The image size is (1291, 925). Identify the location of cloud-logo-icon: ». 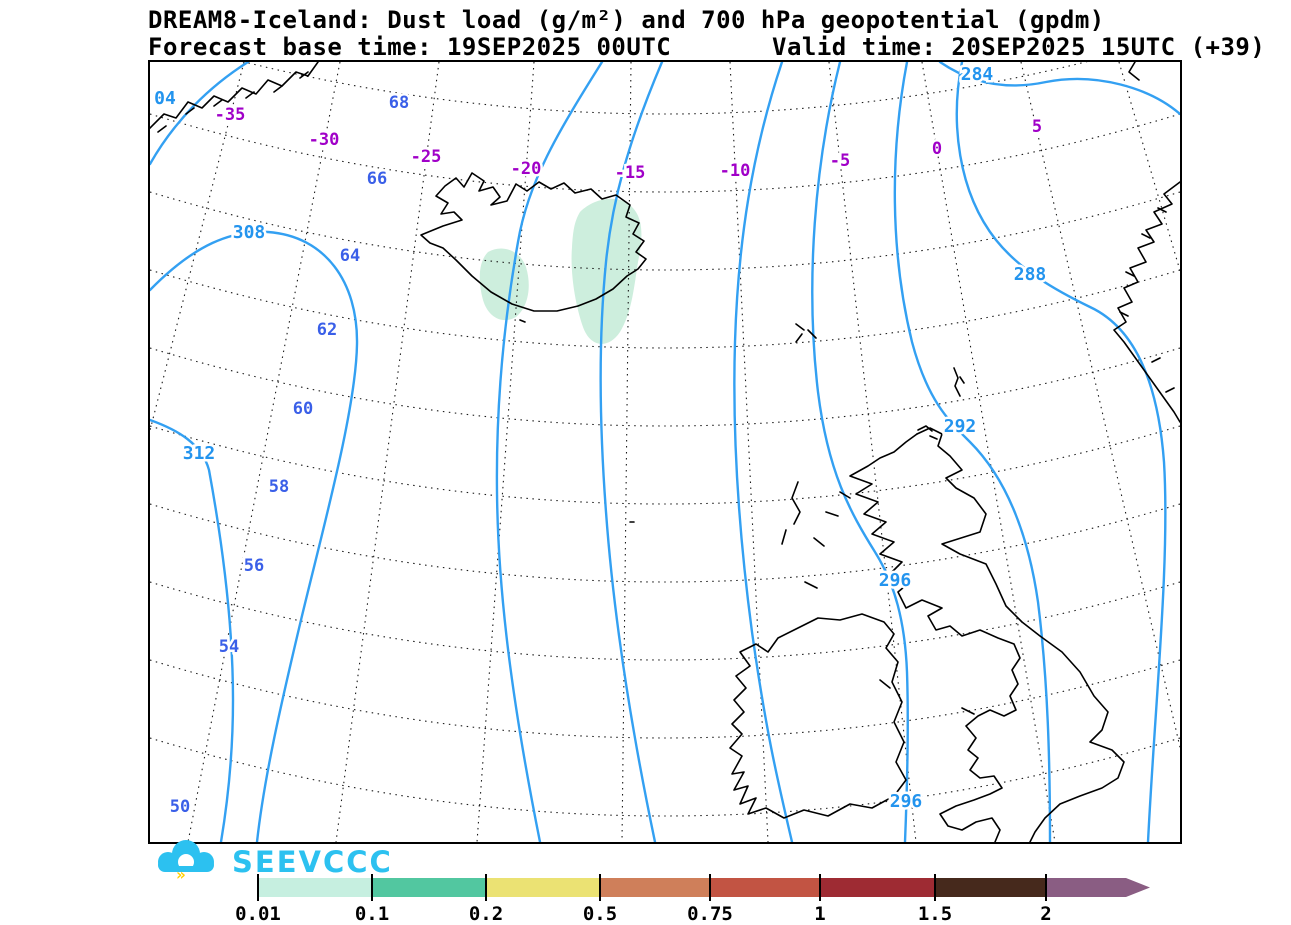
(186, 862).